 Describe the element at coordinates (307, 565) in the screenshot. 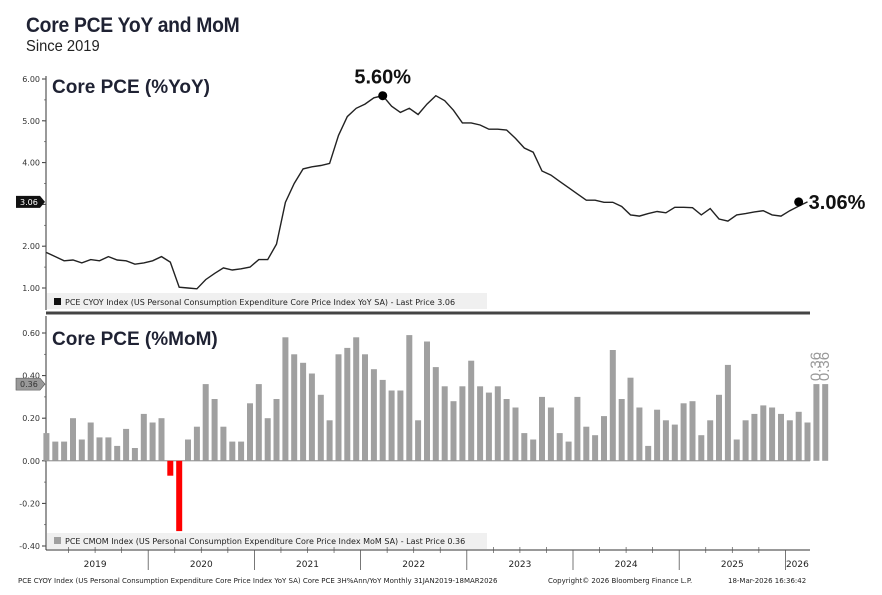

I see `year-label: 2021` at that location.